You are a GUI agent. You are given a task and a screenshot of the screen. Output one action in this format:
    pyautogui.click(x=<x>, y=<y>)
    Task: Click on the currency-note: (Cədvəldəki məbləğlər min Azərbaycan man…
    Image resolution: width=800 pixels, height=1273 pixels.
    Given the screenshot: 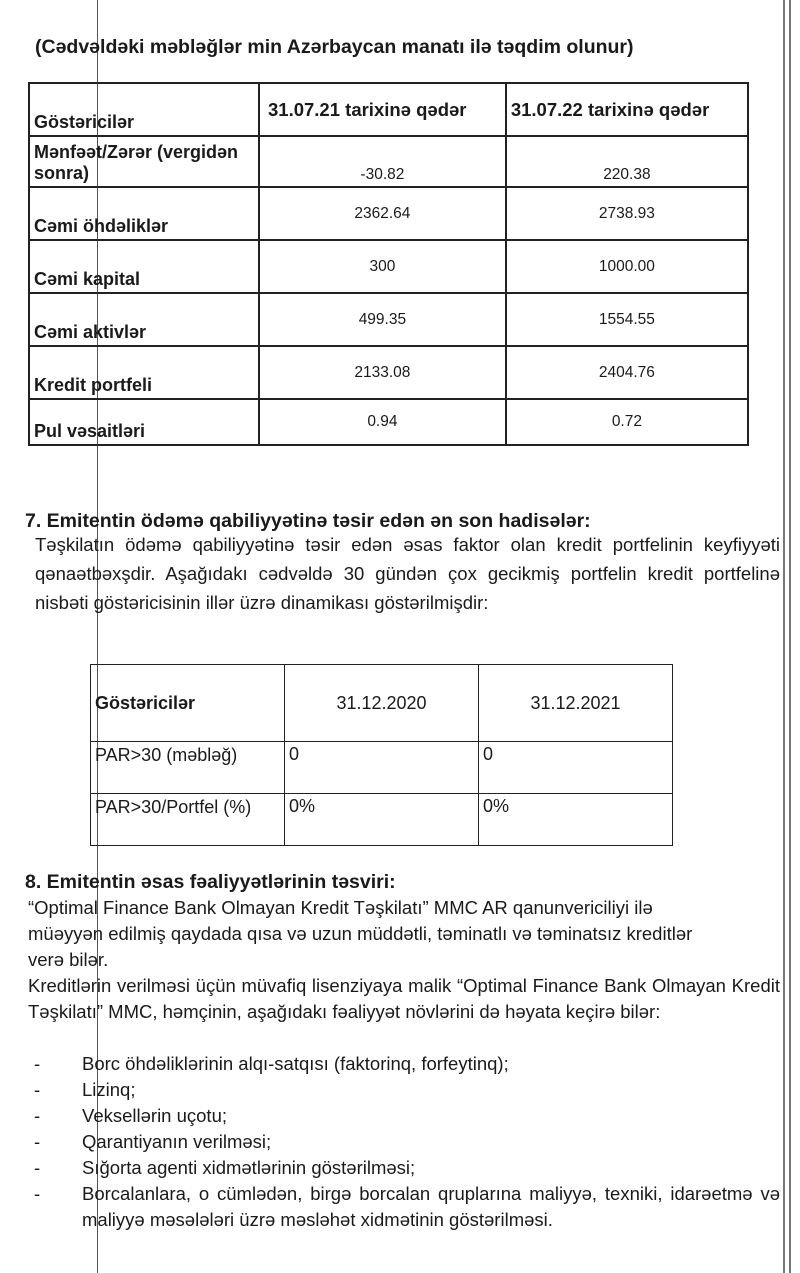 What is the action you would take?
    pyautogui.click(x=334, y=47)
    